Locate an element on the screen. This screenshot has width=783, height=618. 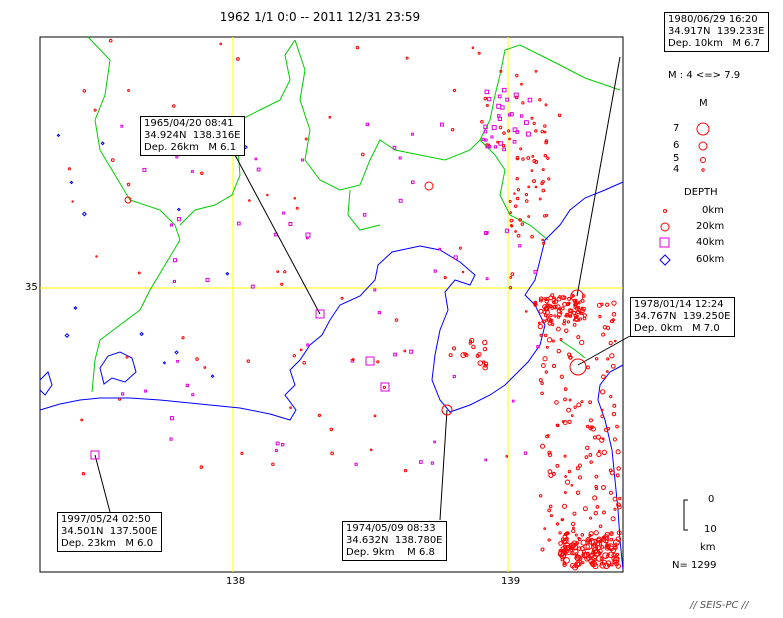
depth-legend-title: DEPTH is located at coordinates (701, 192).